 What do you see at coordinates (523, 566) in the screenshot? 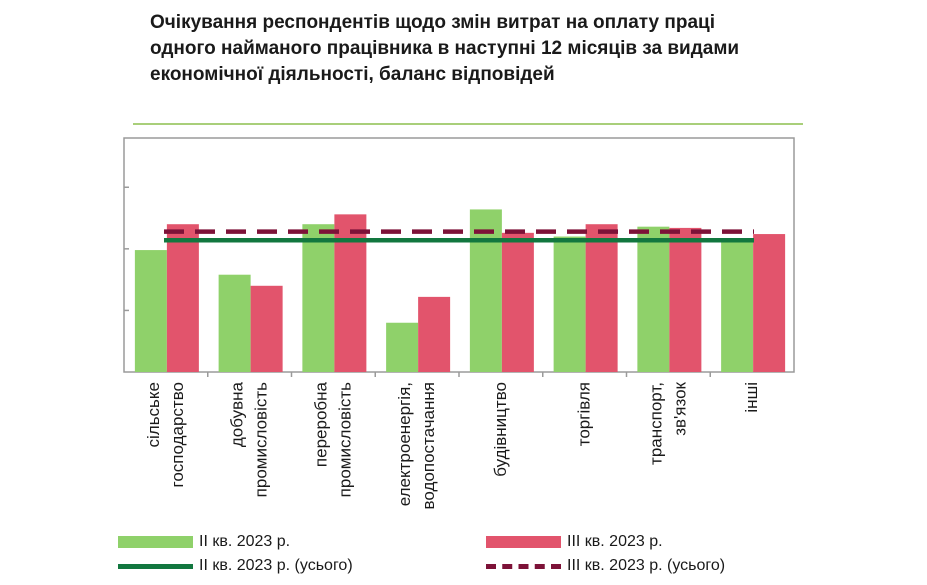
I see `legend-swatch-total-iii` at bounding box center [523, 566].